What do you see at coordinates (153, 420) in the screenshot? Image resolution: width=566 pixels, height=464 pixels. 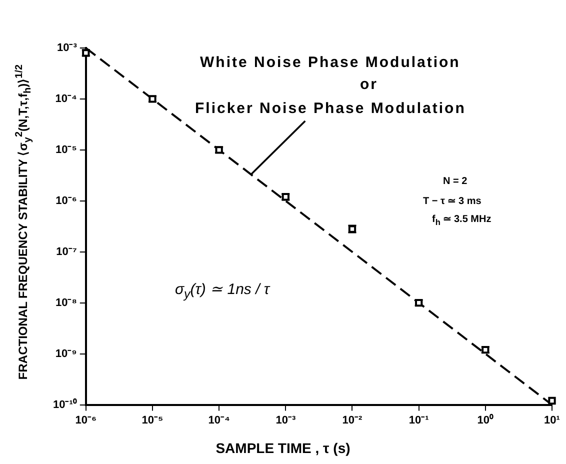 I see `x-tick-label: 10⁻⁵` at bounding box center [153, 420].